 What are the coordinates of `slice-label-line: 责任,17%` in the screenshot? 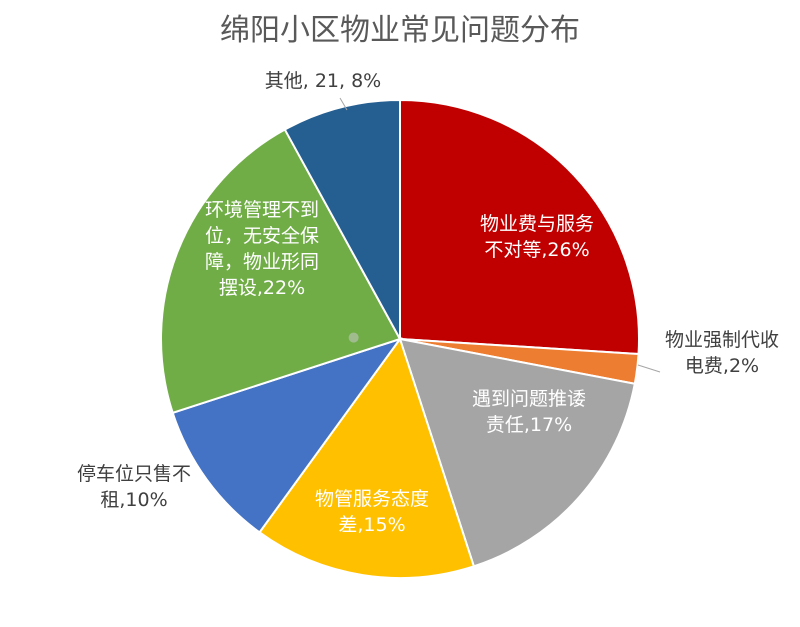 It's located at (529, 425).